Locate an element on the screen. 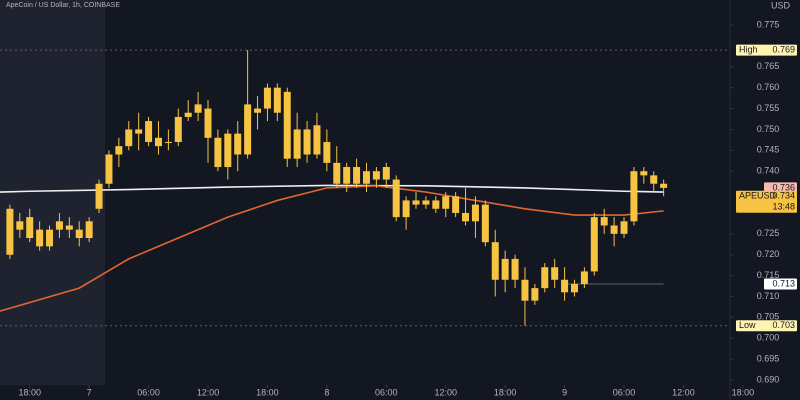 The image size is (800, 400). price-label-value: 0.703 is located at coordinates (783, 325).